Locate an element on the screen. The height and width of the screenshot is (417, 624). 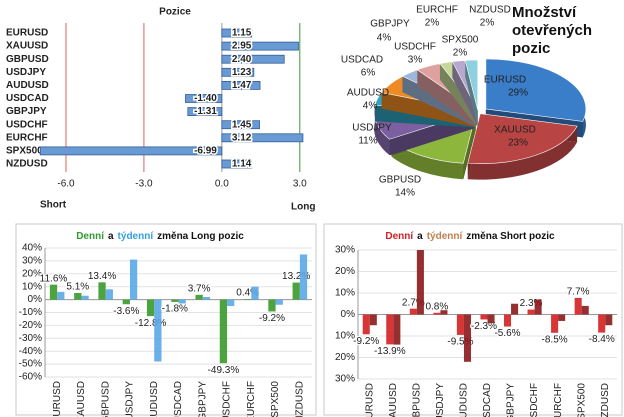
value-label: 2.95 is located at coordinates (242, 46).